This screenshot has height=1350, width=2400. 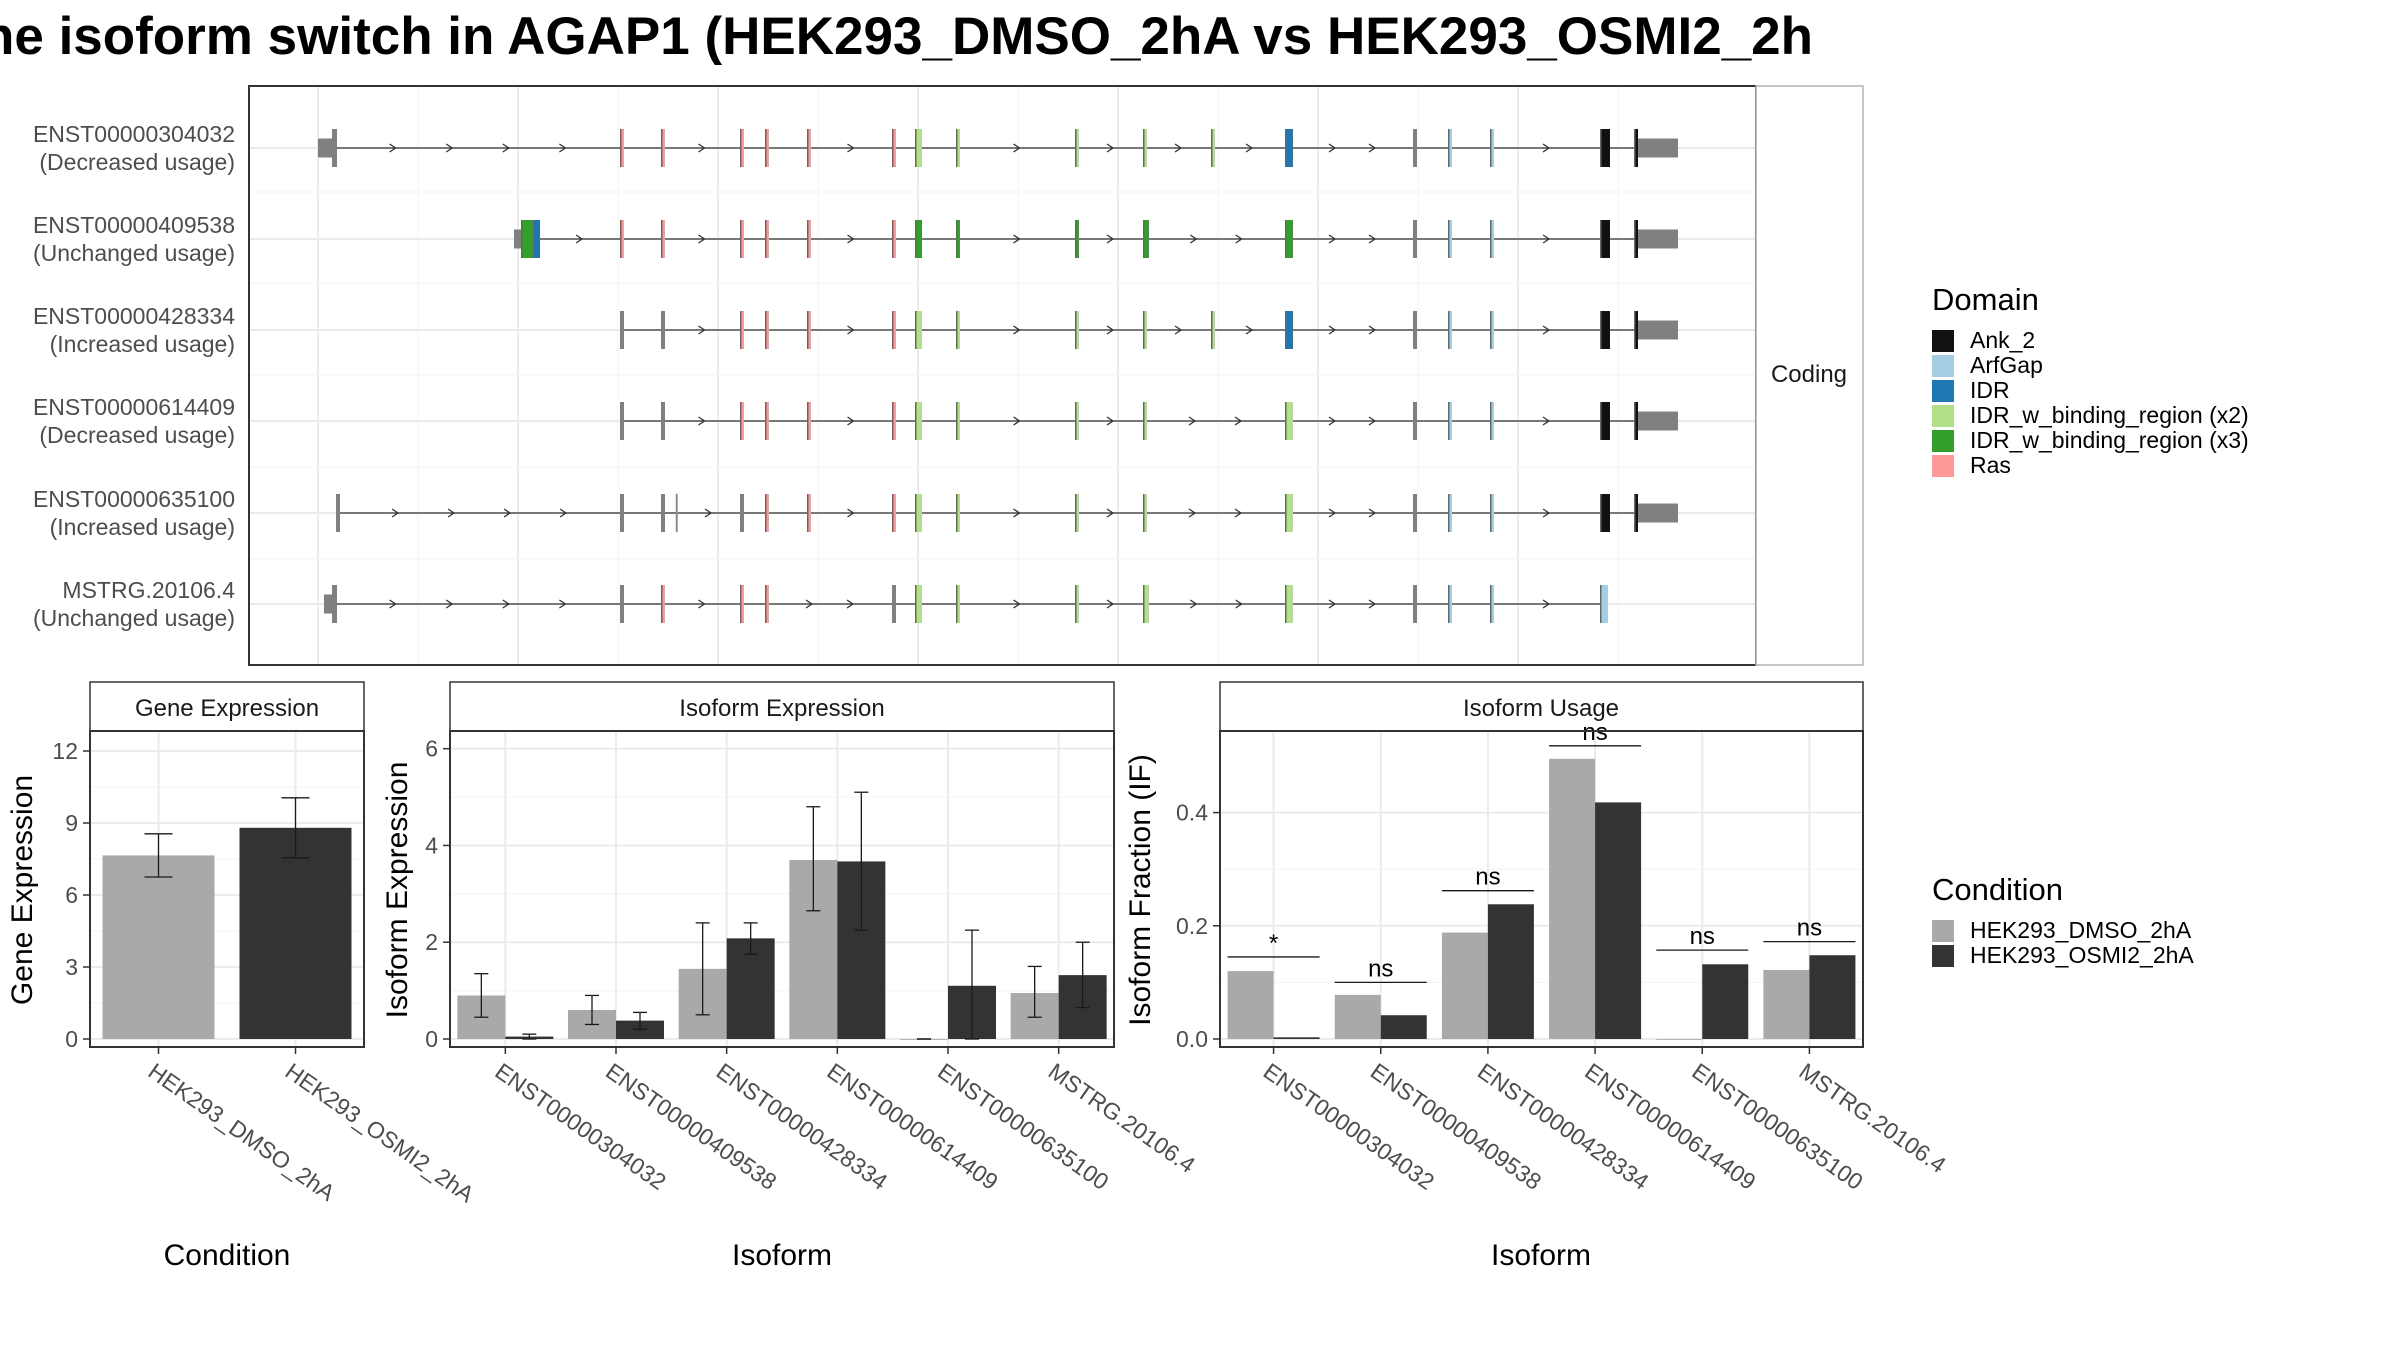 I want to click on coding-strip, so click(x=1809, y=375).